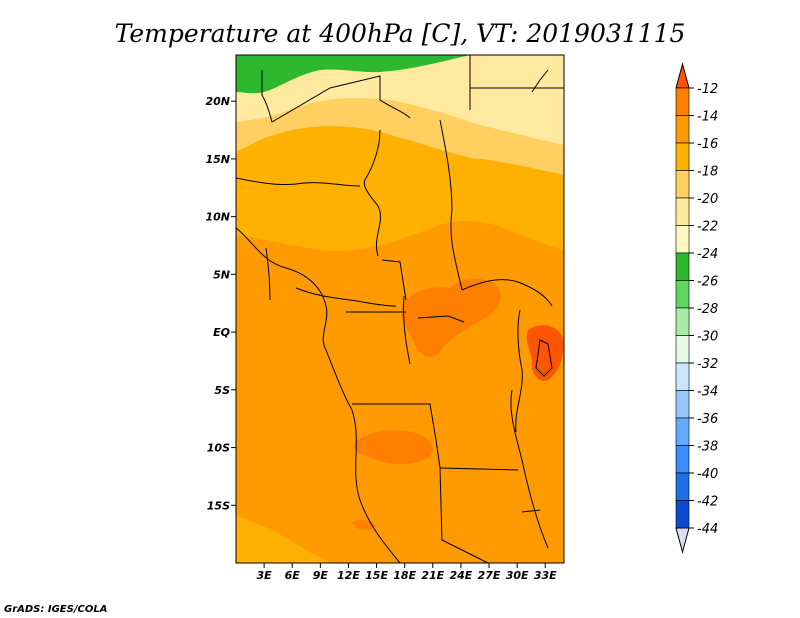  Describe the element at coordinates (376, 575) in the screenshot. I see `x-tick-label: 15E` at that location.